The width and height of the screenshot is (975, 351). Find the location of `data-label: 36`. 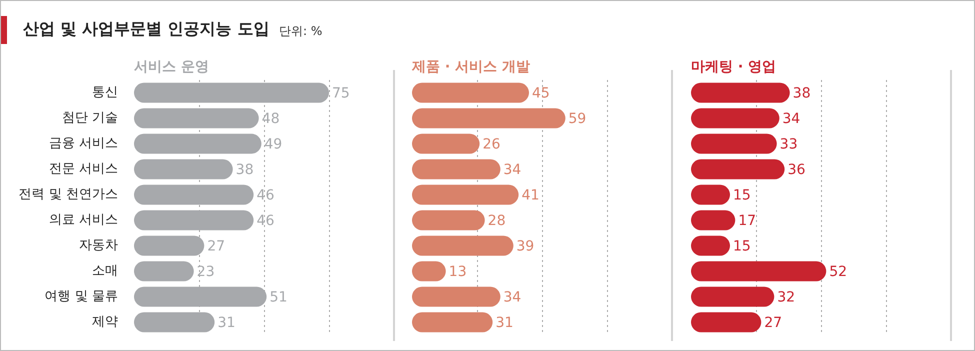

data-label: 36 is located at coordinates (797, 170).